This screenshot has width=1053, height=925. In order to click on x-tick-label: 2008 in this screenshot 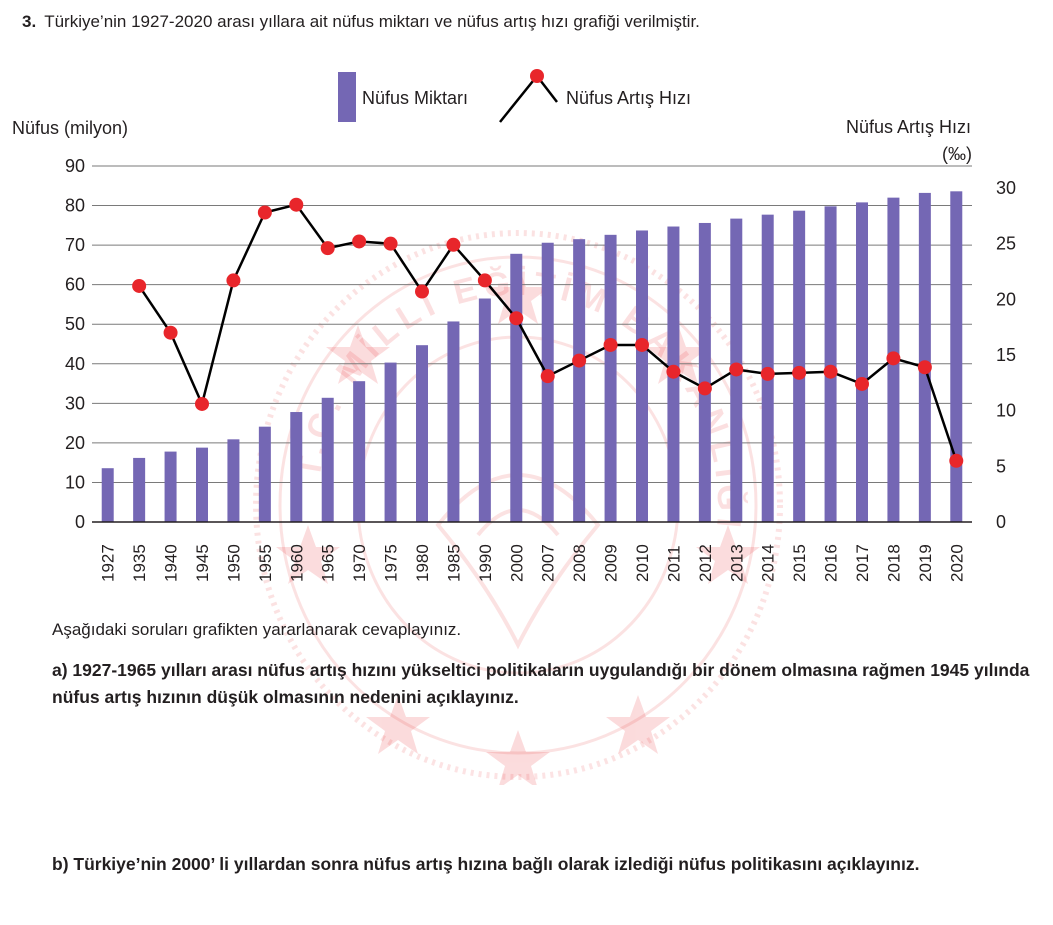, I will do `click(579, 563)`.